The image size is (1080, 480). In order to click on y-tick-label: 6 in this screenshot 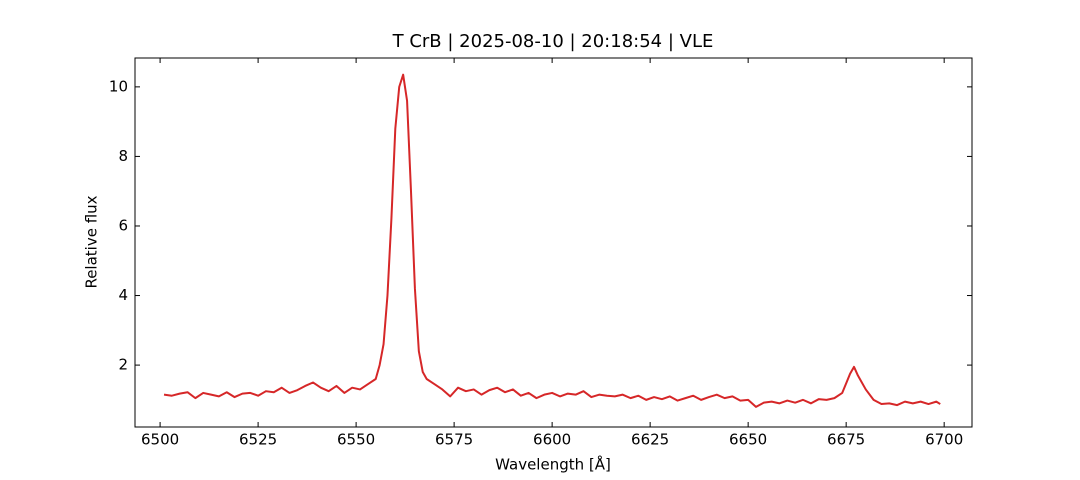, I will do `click(123, 225)`.